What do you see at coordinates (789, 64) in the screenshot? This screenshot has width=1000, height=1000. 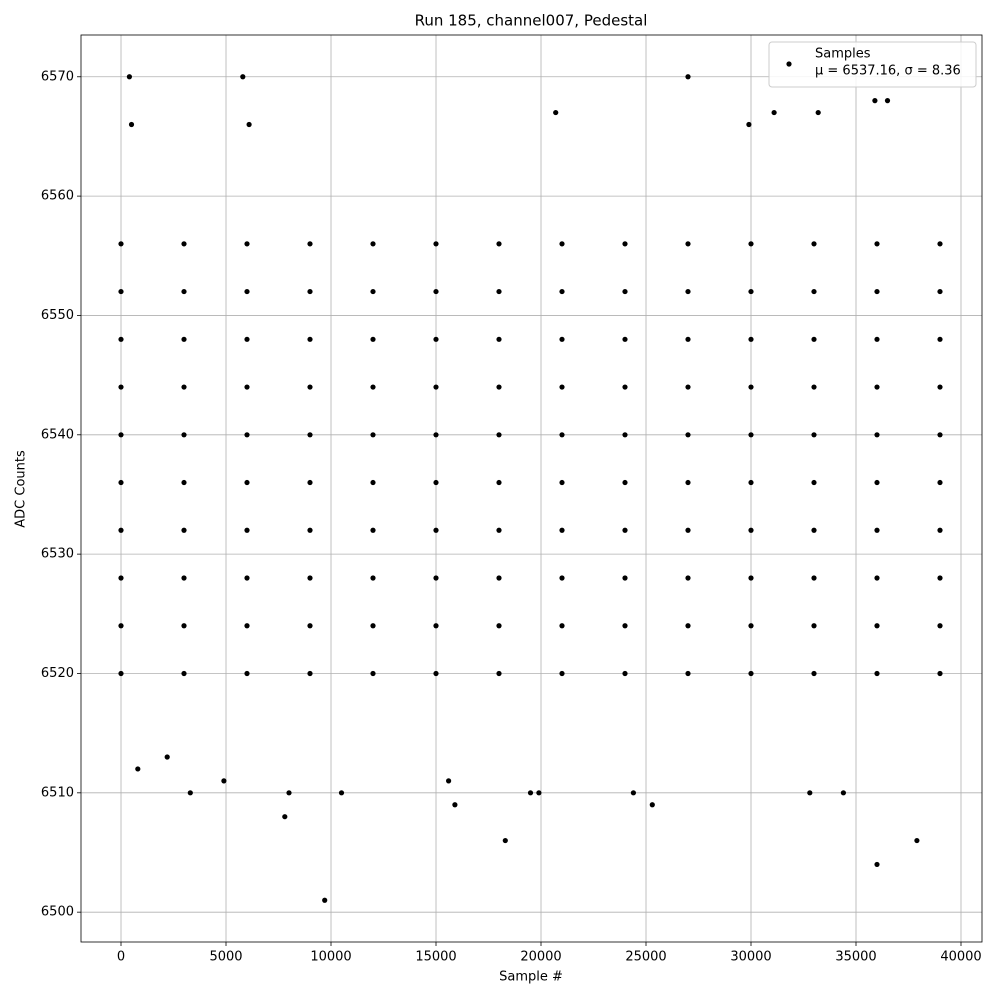 I see `legend-marker` at bounding box center [789, 64].